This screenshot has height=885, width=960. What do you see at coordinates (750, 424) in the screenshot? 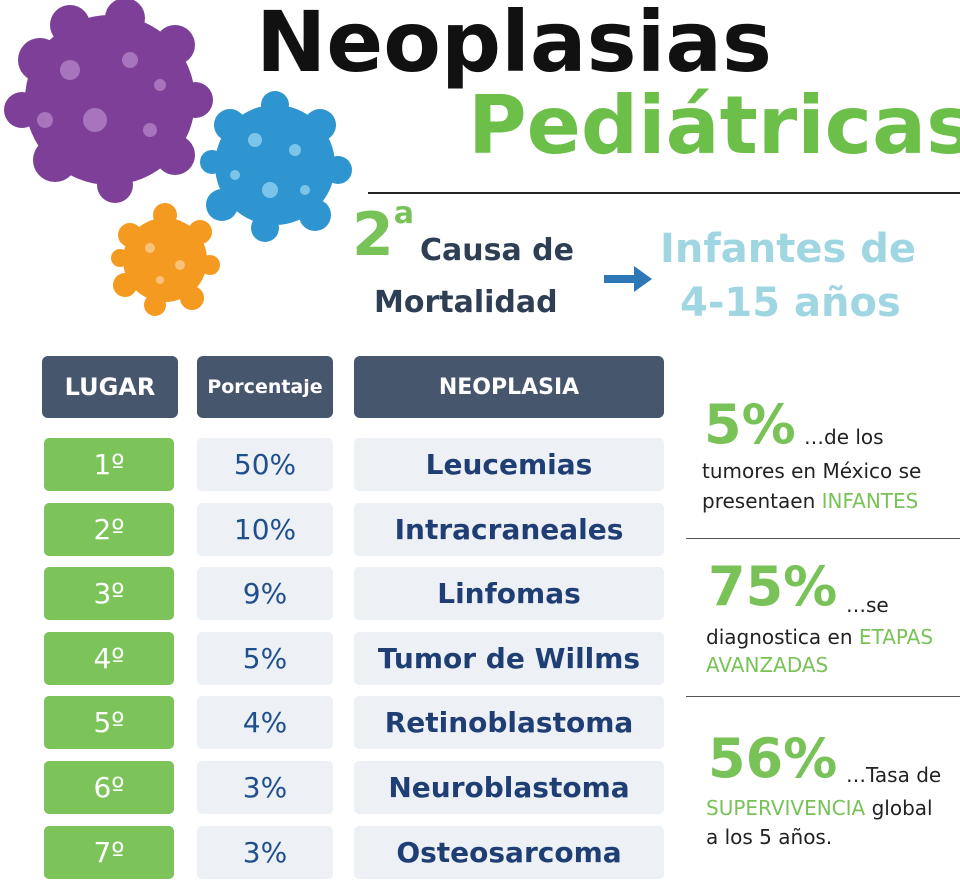
I see `stat-value-5: 5%` at bounding box center [750, 424].